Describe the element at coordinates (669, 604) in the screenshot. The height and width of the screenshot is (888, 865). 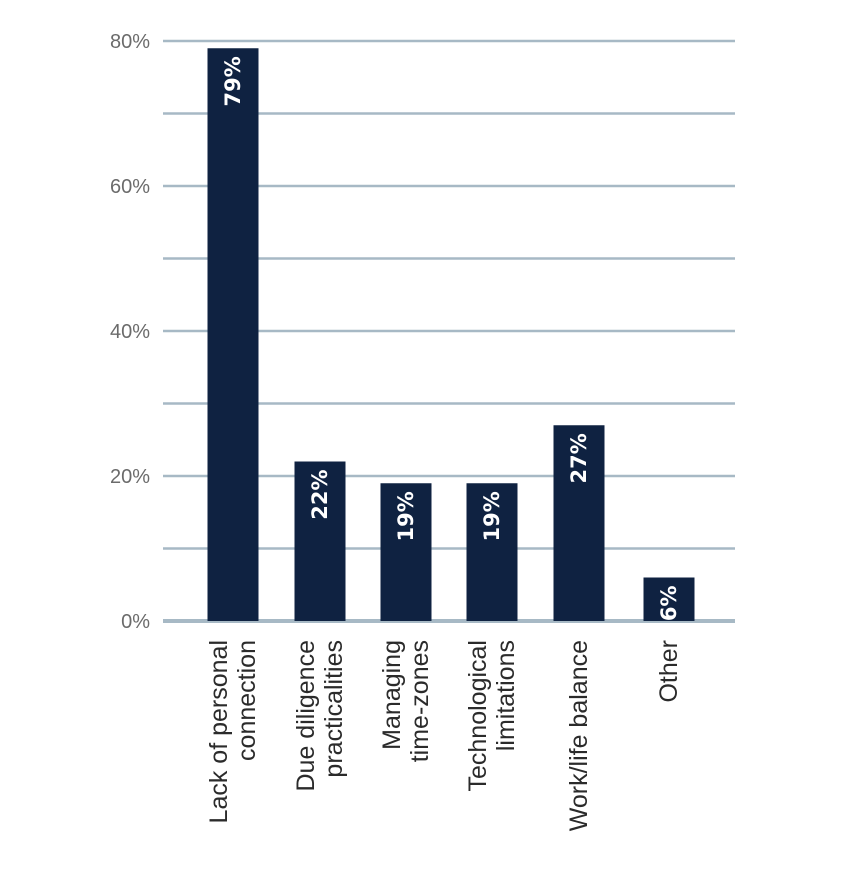
I see `bar-value-label: 6%` at that location.